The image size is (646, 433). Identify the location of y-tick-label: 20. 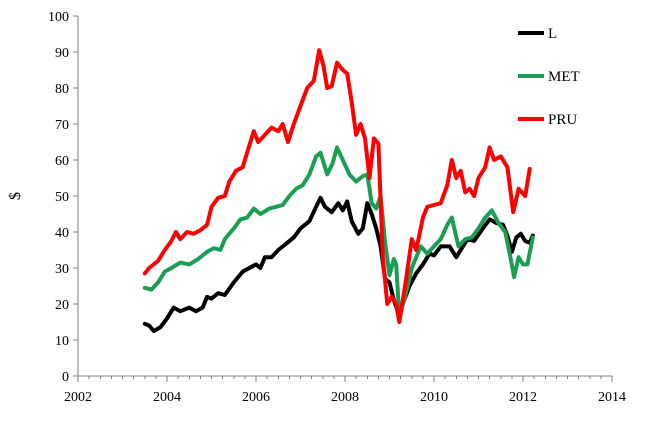
(62, 305).